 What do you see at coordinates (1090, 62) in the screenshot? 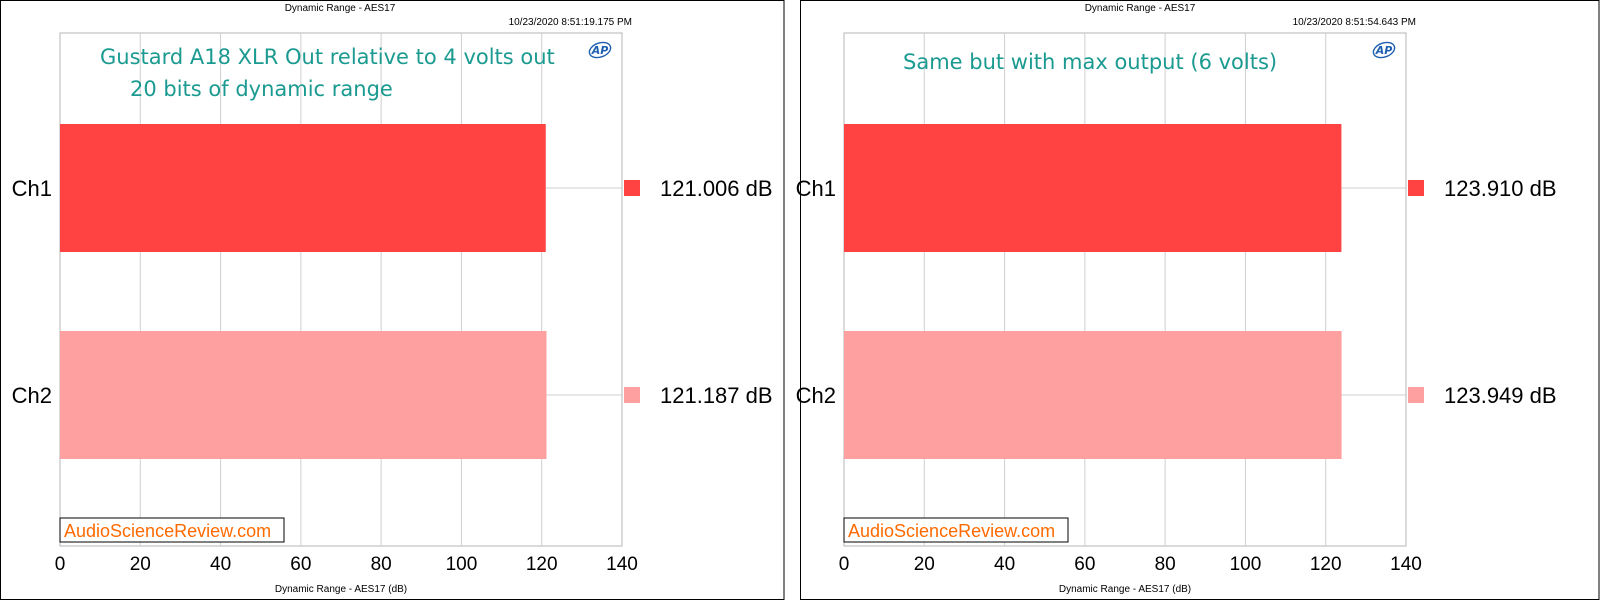
I see `annotation-line-1: Same but with max output (6 volts)` at bounding box center [1090, 62].